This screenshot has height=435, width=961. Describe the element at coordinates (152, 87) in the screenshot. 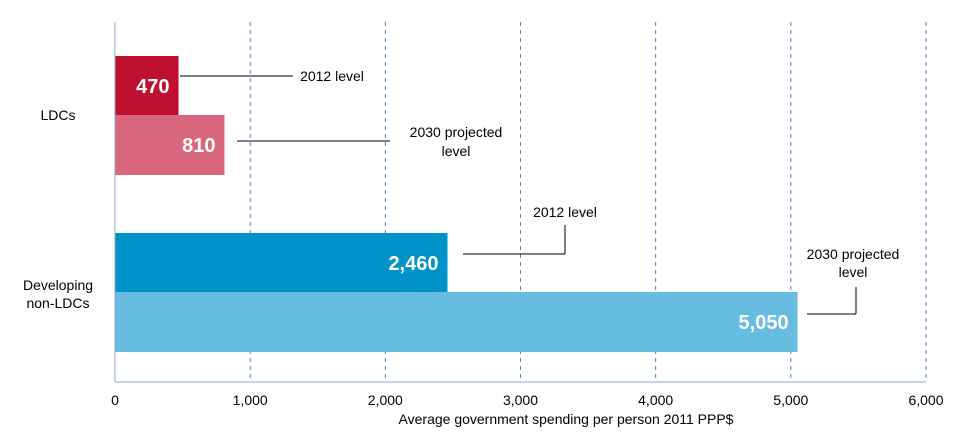

I see `data-label: 470` at that location.